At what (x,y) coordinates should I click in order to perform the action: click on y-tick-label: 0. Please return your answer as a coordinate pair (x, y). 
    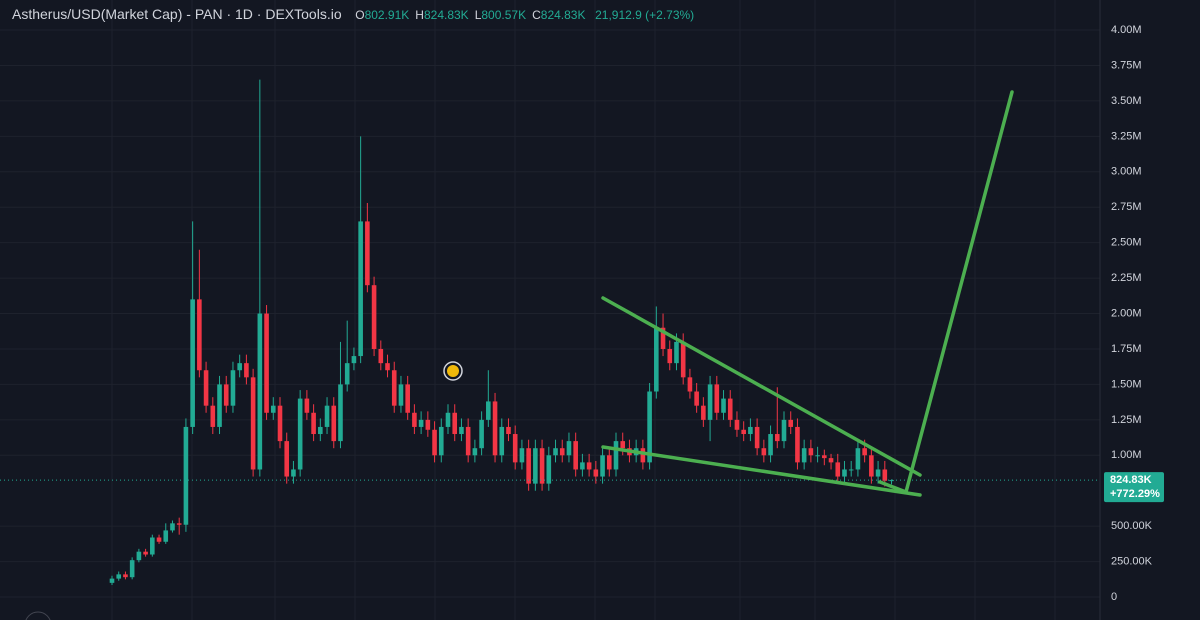
    Looking at the image, I should click on (1114, 597).